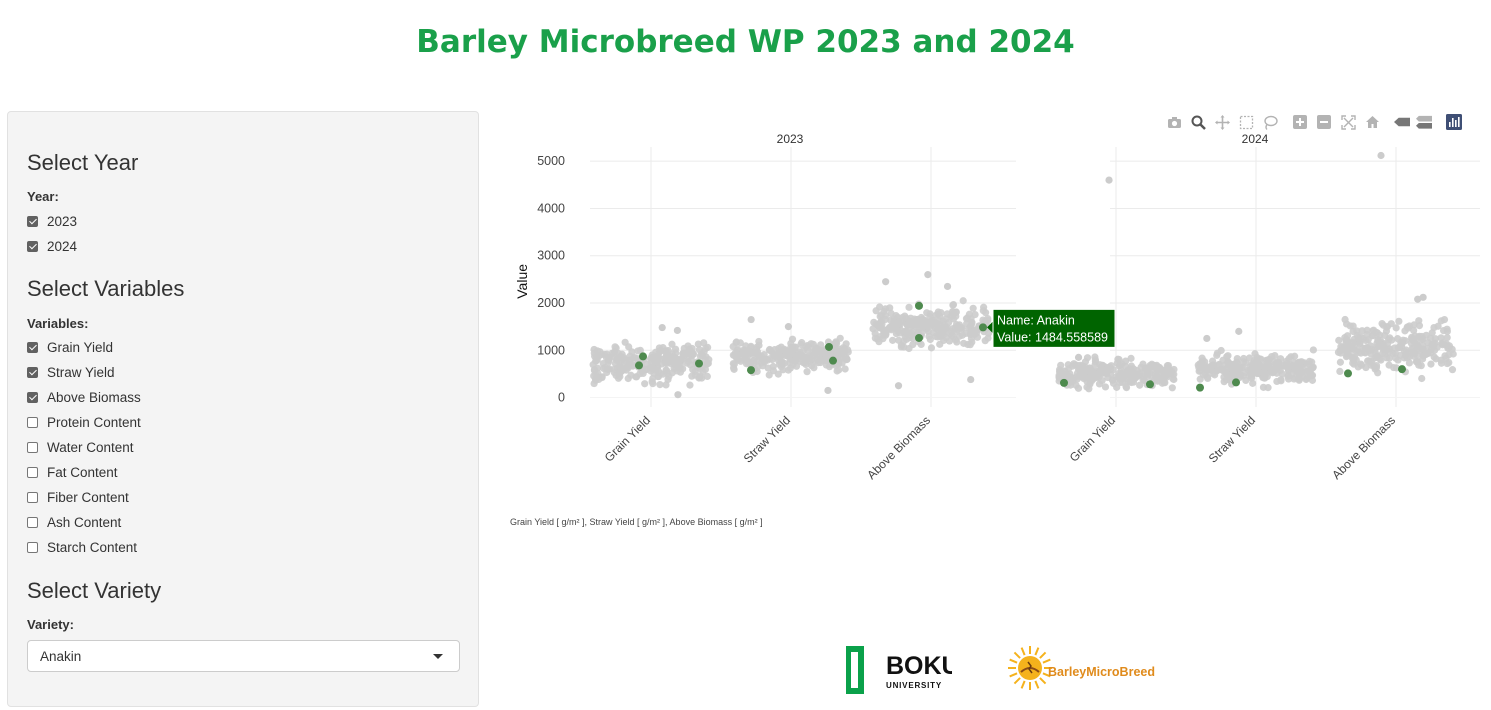  What do you see at coordinates (74, 523) in the screenshot?
I see `variable-checkbox-ash-content: Ash Content` at bounding box center [74, 523].